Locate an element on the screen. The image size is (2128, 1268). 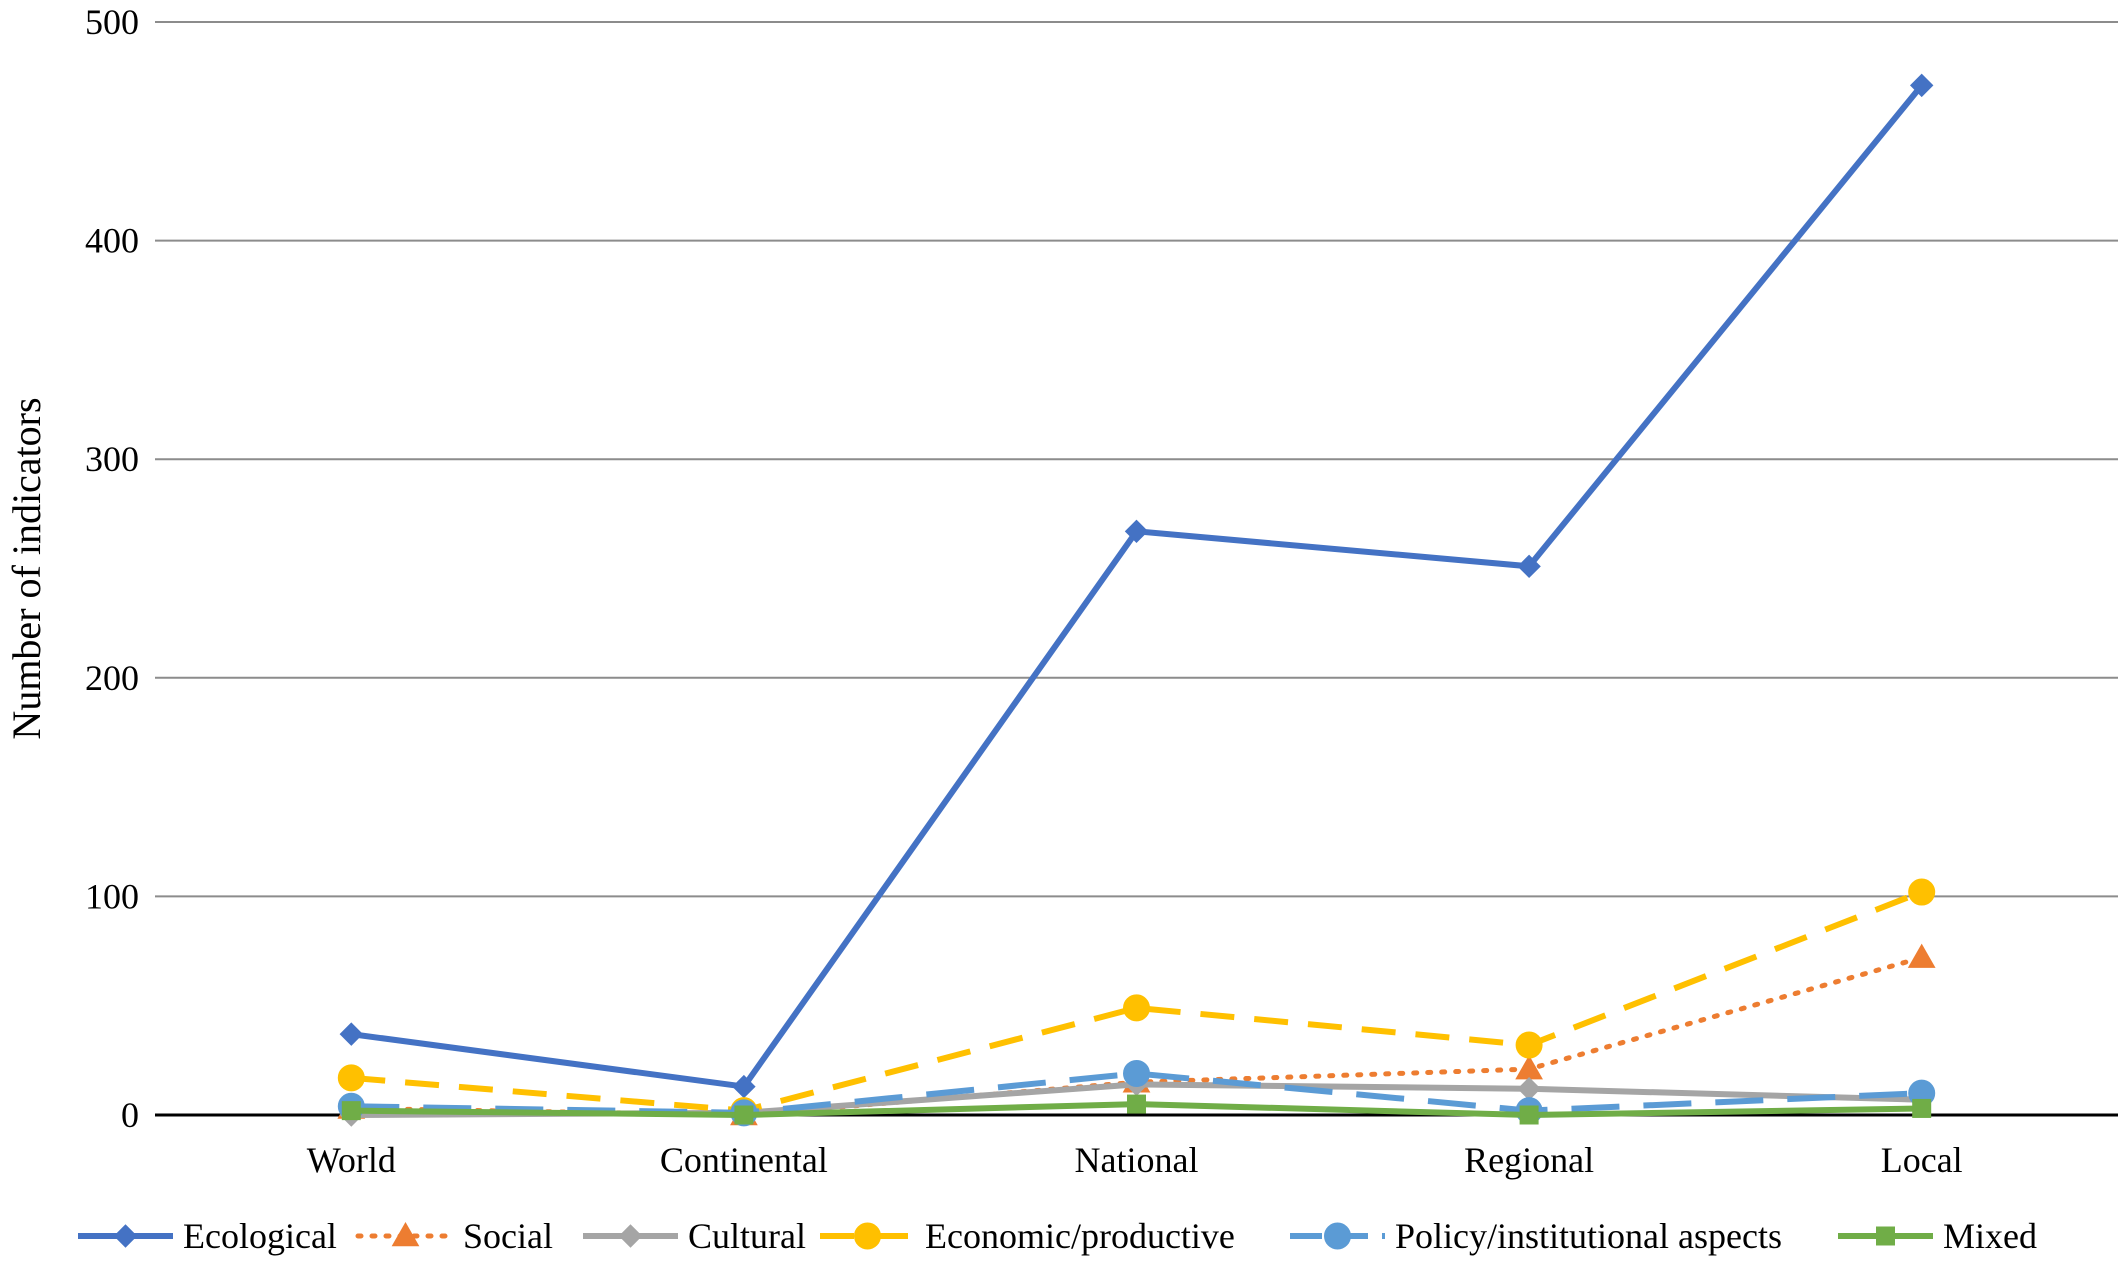
legend-item-policy-institutional-aspects: Policy/institutional aspects is located at coordinates (1536, 1236).